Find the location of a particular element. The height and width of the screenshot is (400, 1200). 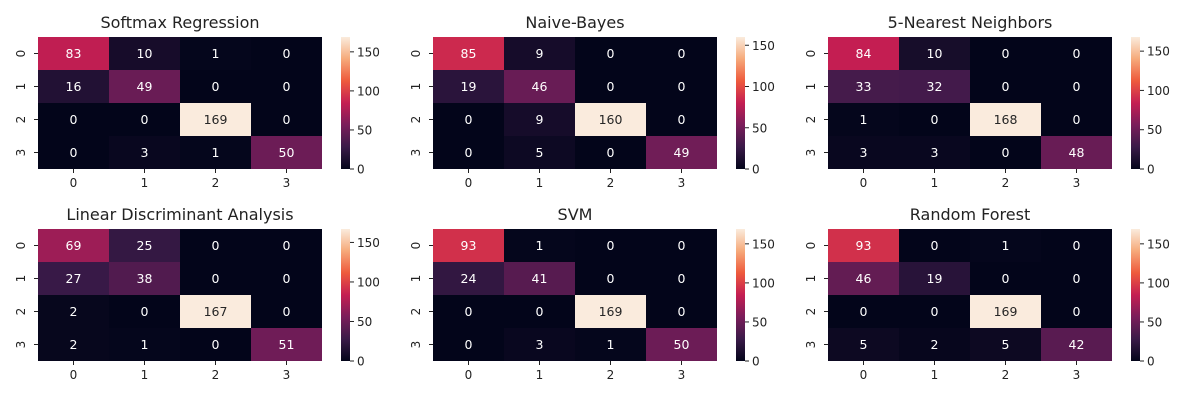

cell-value-label: 5 is located at coordinates (864, 344).